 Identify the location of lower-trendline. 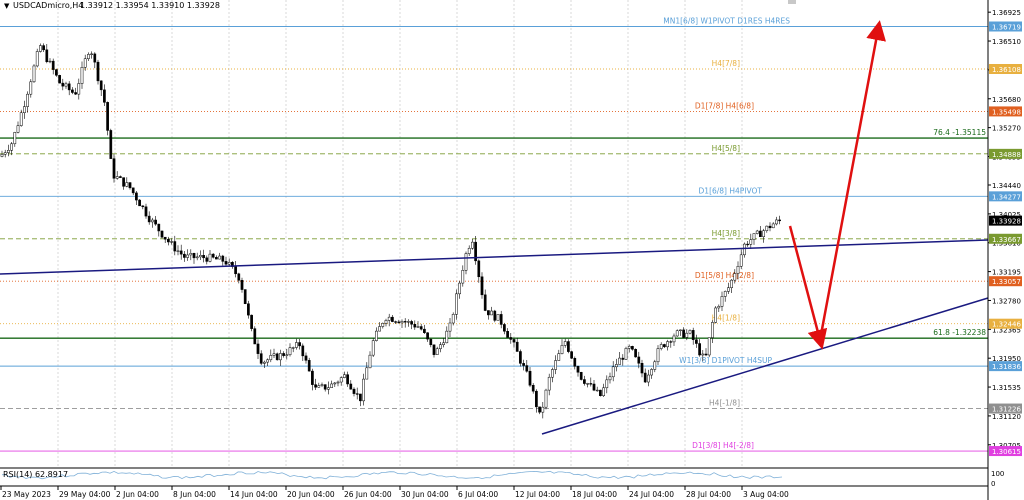
(765, 366).